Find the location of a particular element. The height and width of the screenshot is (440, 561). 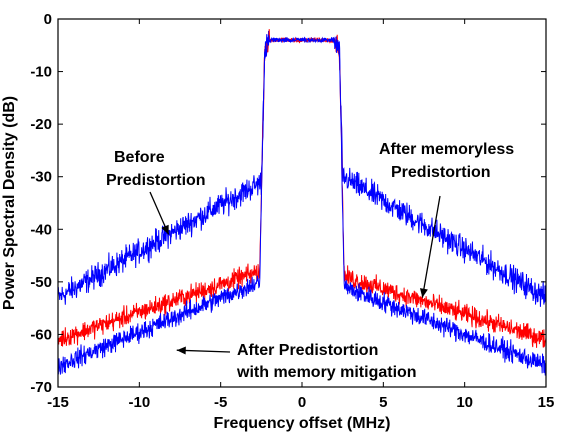

x-tick-label: 15 is located at coordinates (546, 402).